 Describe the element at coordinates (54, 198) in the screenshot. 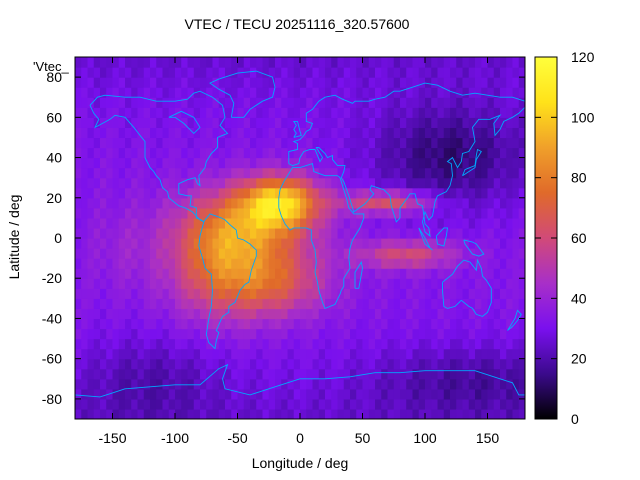

I see `y-tick-label: 20` at that location.